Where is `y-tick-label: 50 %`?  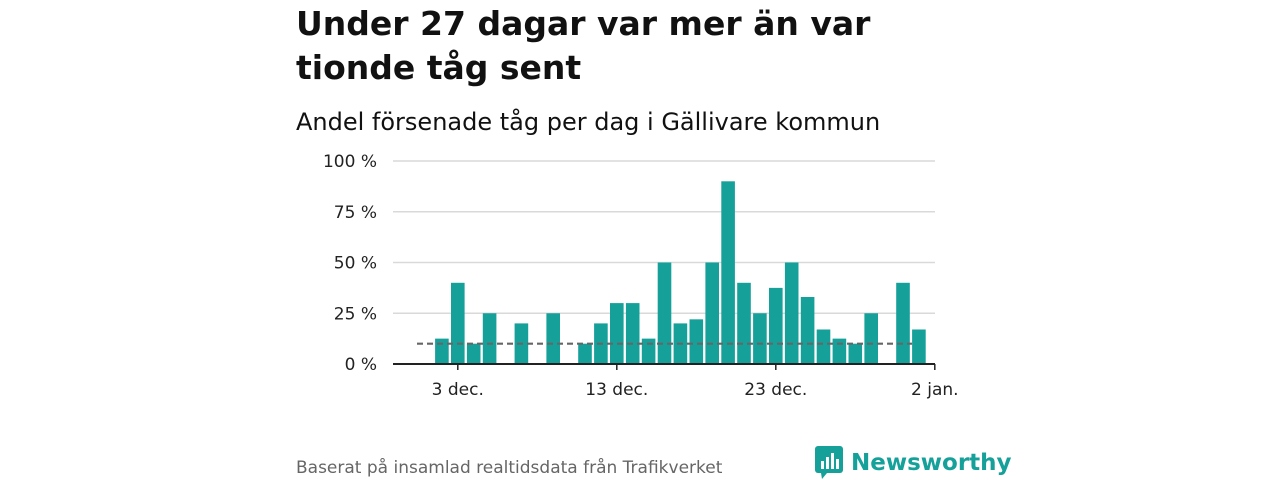
y-tick-label: 50 % is located at coordinates (355, 264).